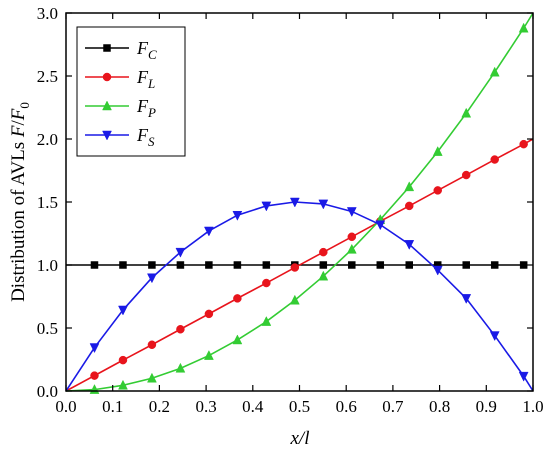 The height and width of the screenshot is (457, 550). Describe the element at coordinates (300, 438) in the screenshot. I see `x-axis-title: x/l` at that location.